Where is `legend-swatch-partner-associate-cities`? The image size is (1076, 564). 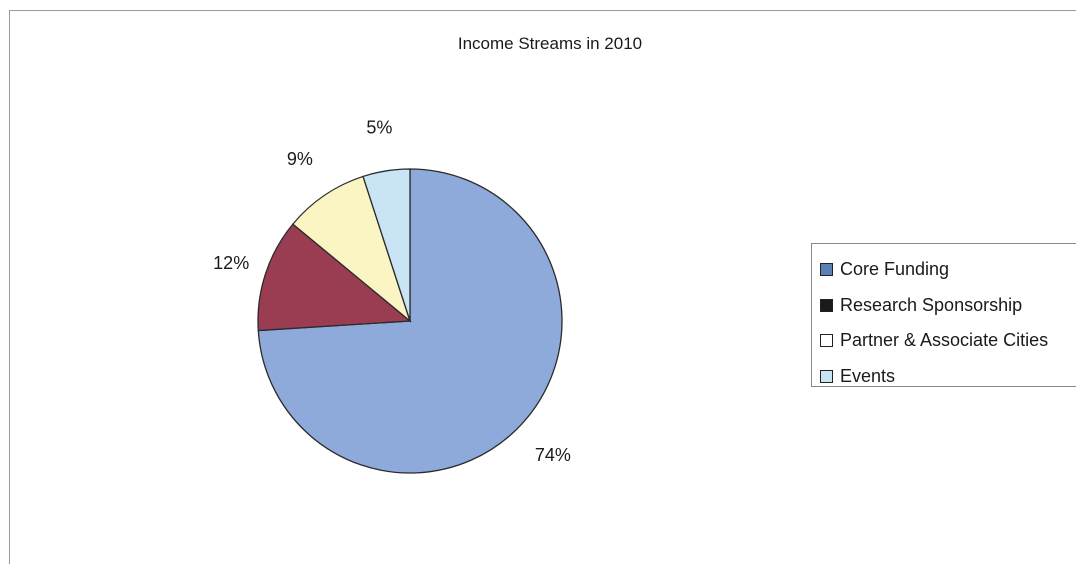 legend-swatch-partner-associate-cities is located at coordinates (826, 341).